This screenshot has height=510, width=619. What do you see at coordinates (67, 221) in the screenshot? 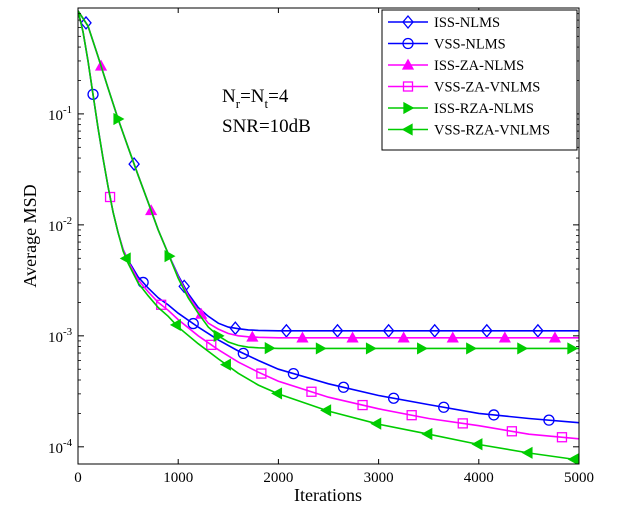
I see `y-tick-exponent: -2` at bounding box center [67, 221].